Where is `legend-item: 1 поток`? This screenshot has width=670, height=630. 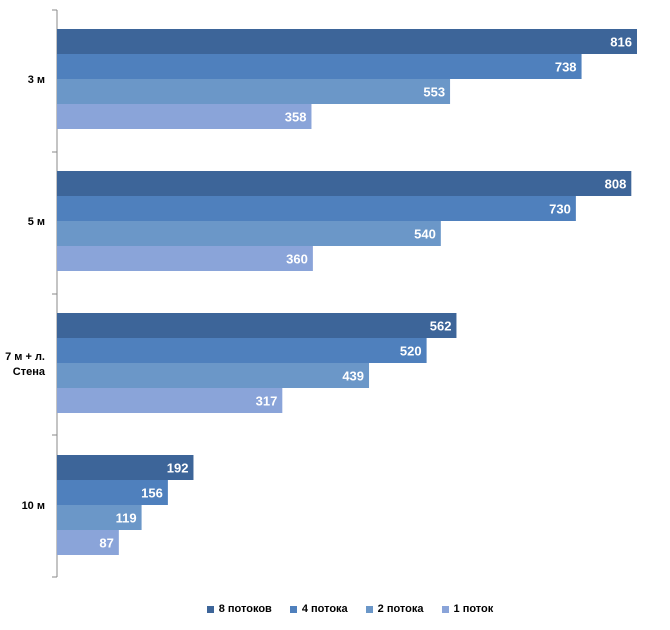
legend-item: 1 поток is located at coordinates (467, 609).